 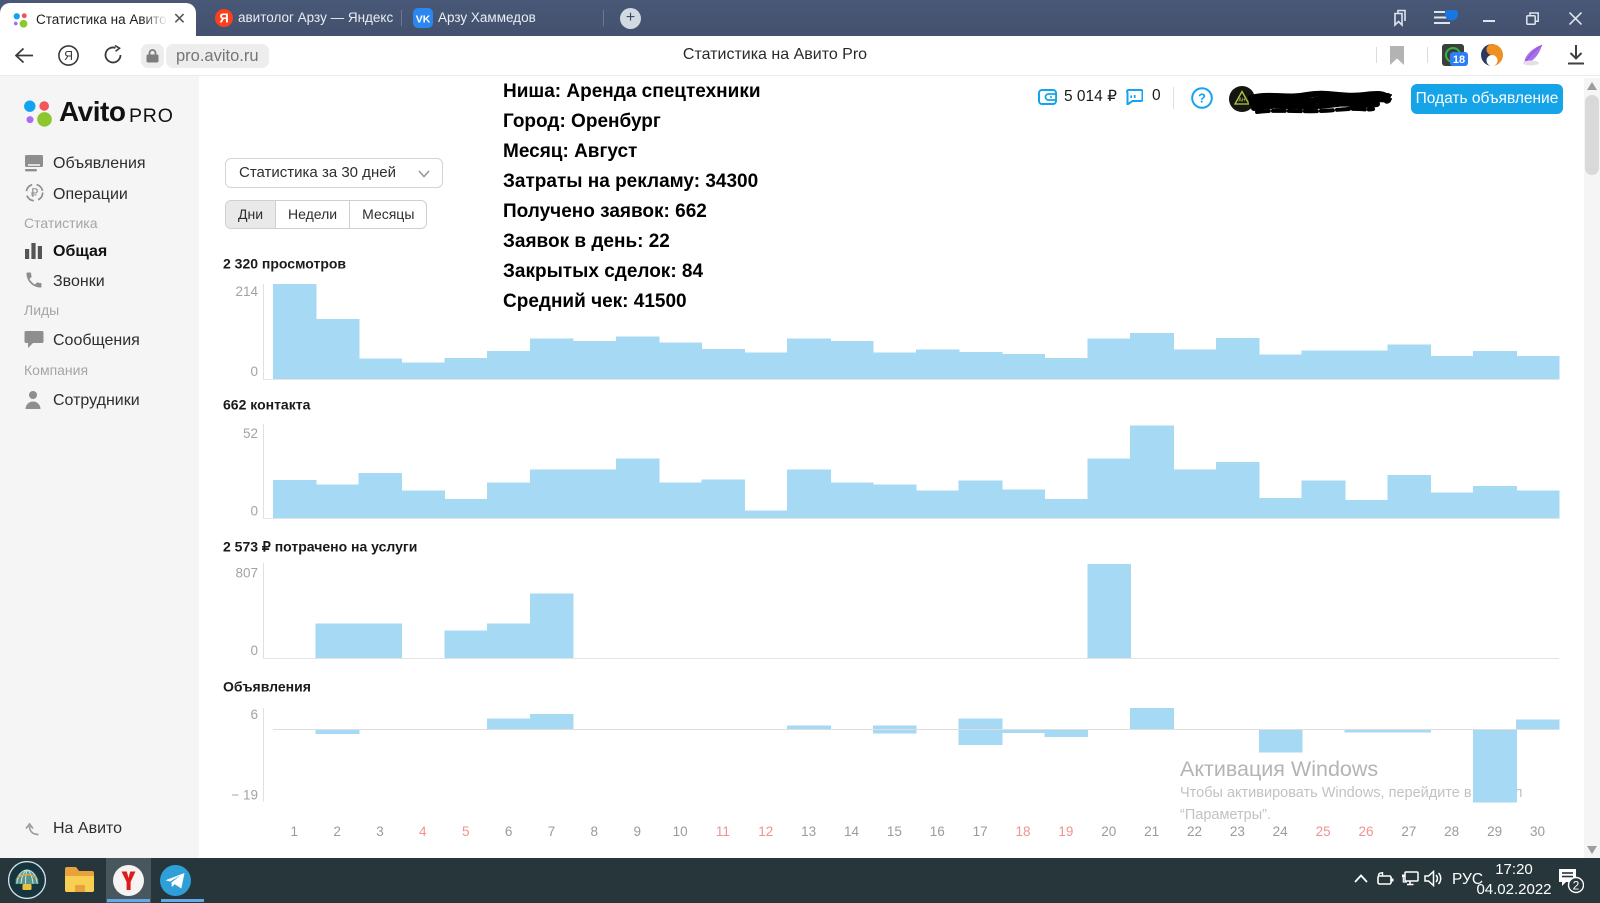 What do you see at coordinates (1108, 831) in the screenshot?
I see `svg-text: 20` at bounding box center [1108, 831].